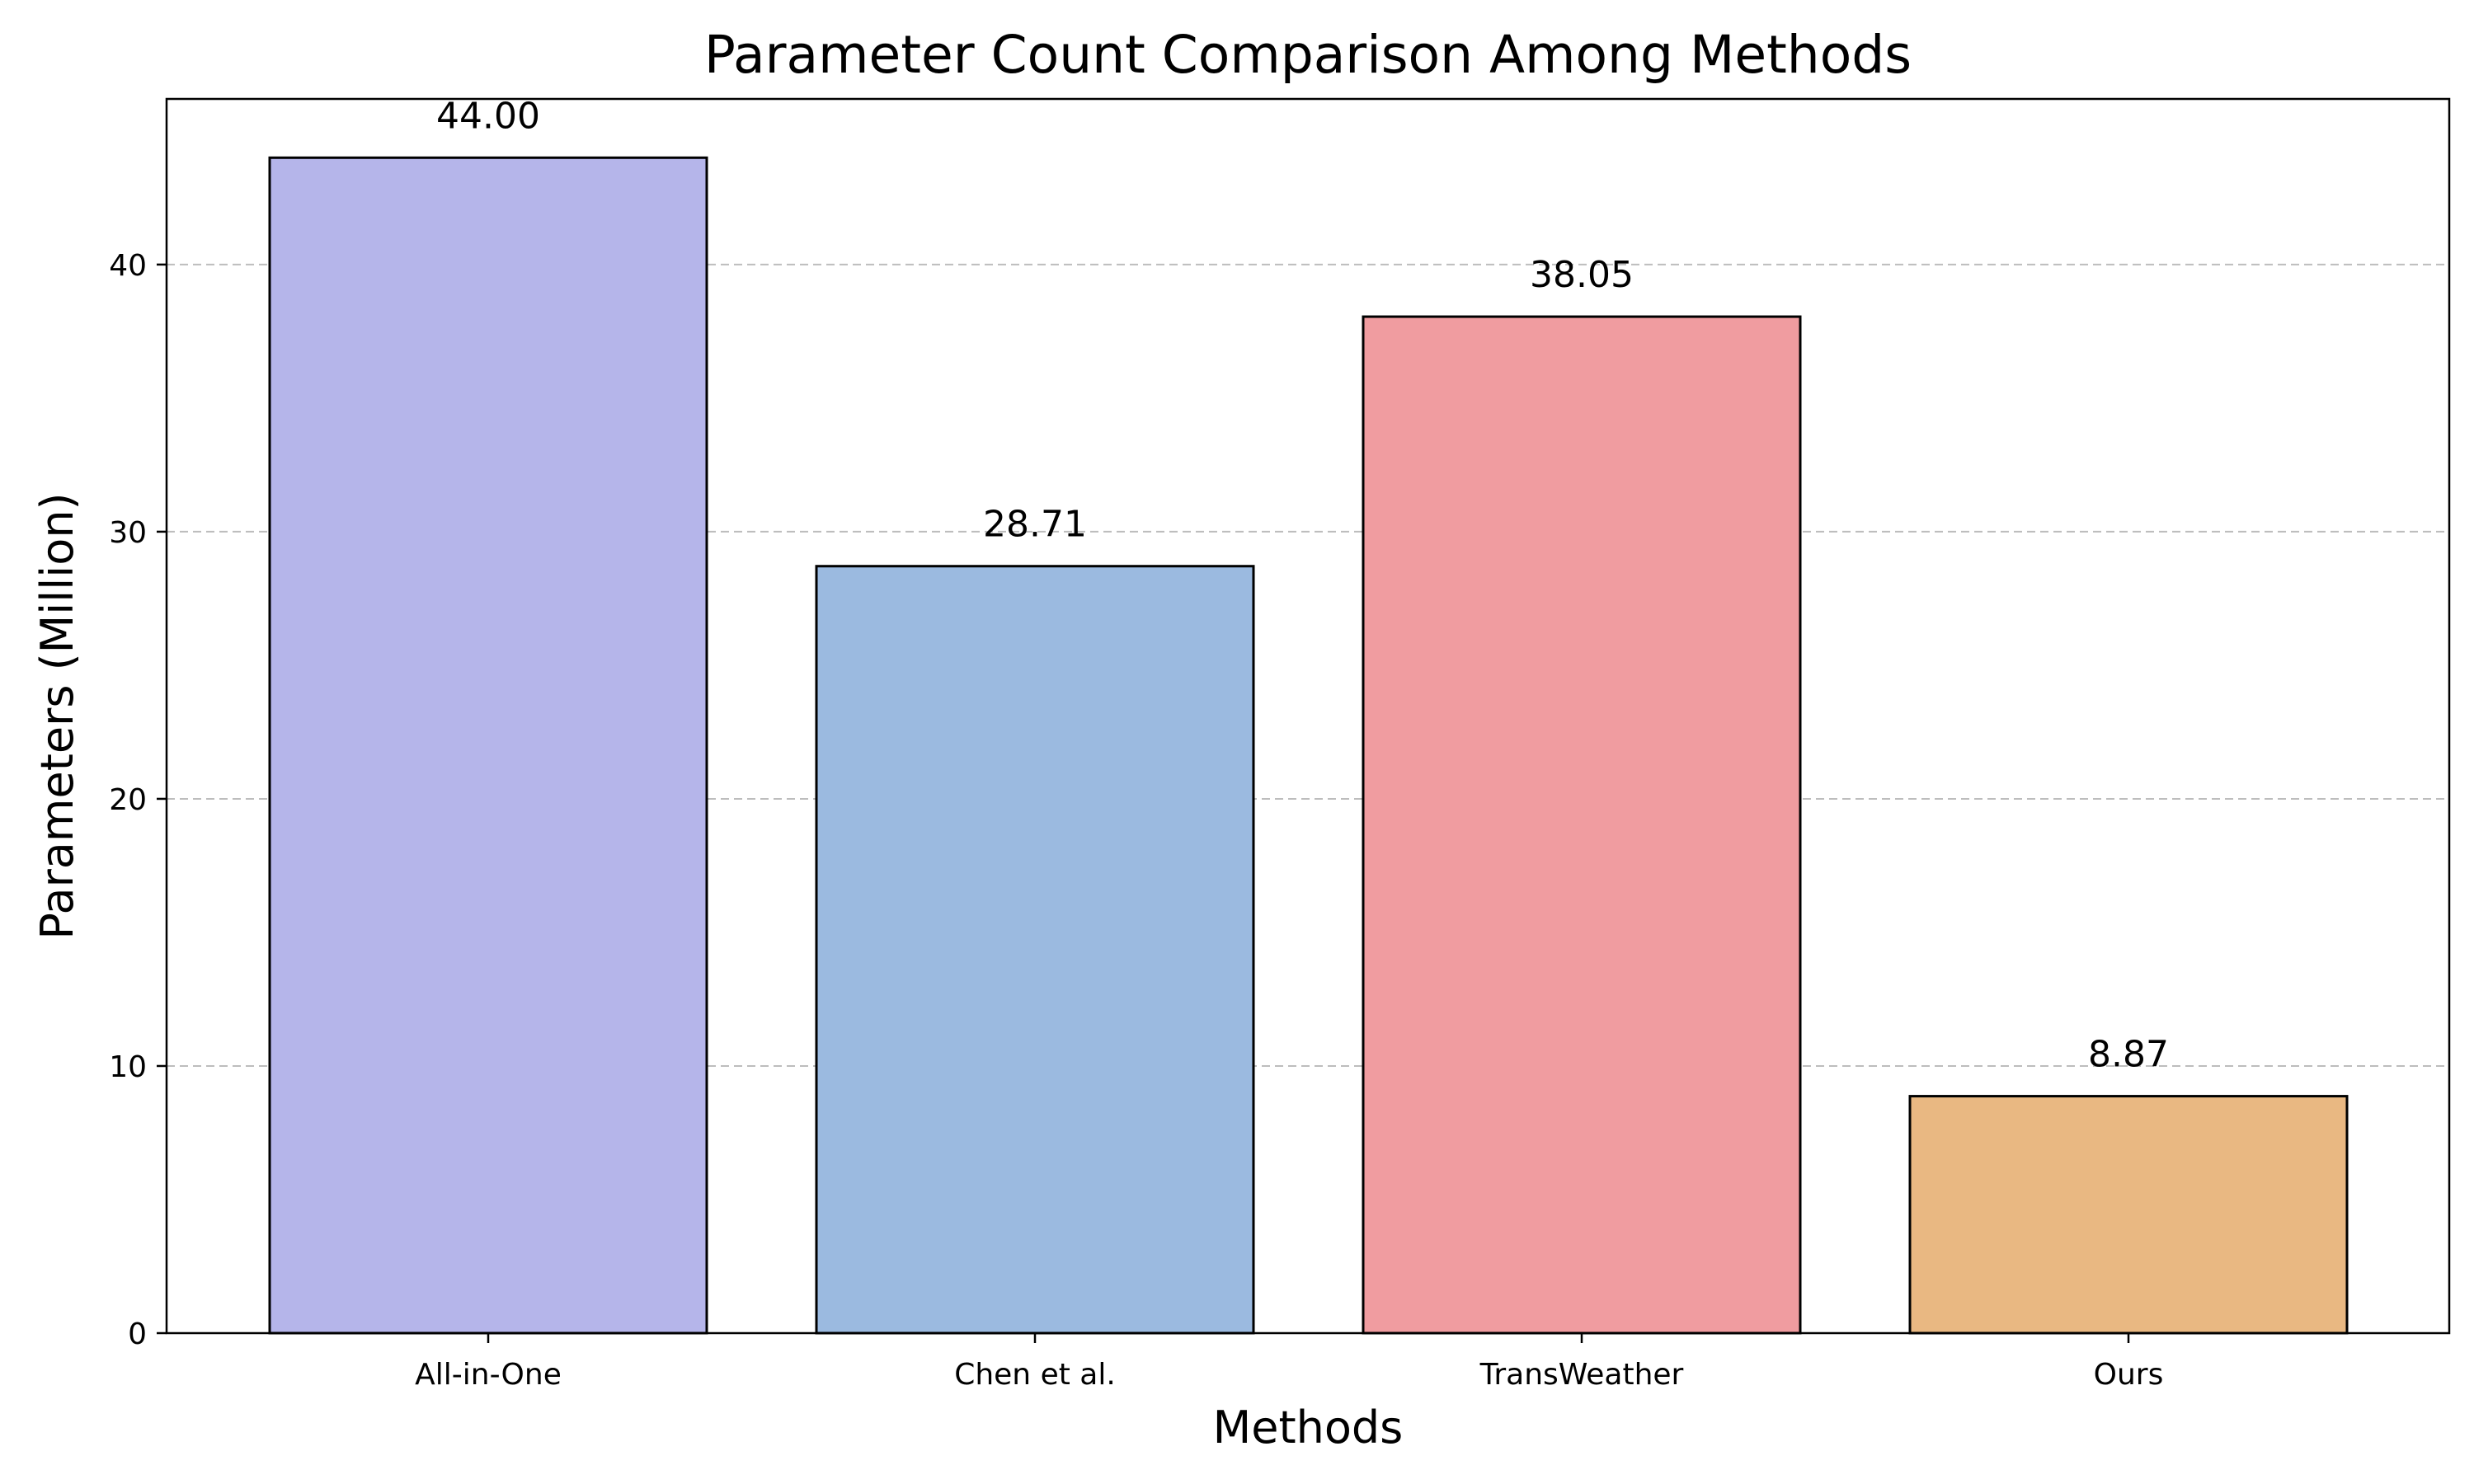  What do you see at coordinates (488, 116) in the screenshot?
I see `bar-value-label: 44.00` at bounding box center [488, 116].